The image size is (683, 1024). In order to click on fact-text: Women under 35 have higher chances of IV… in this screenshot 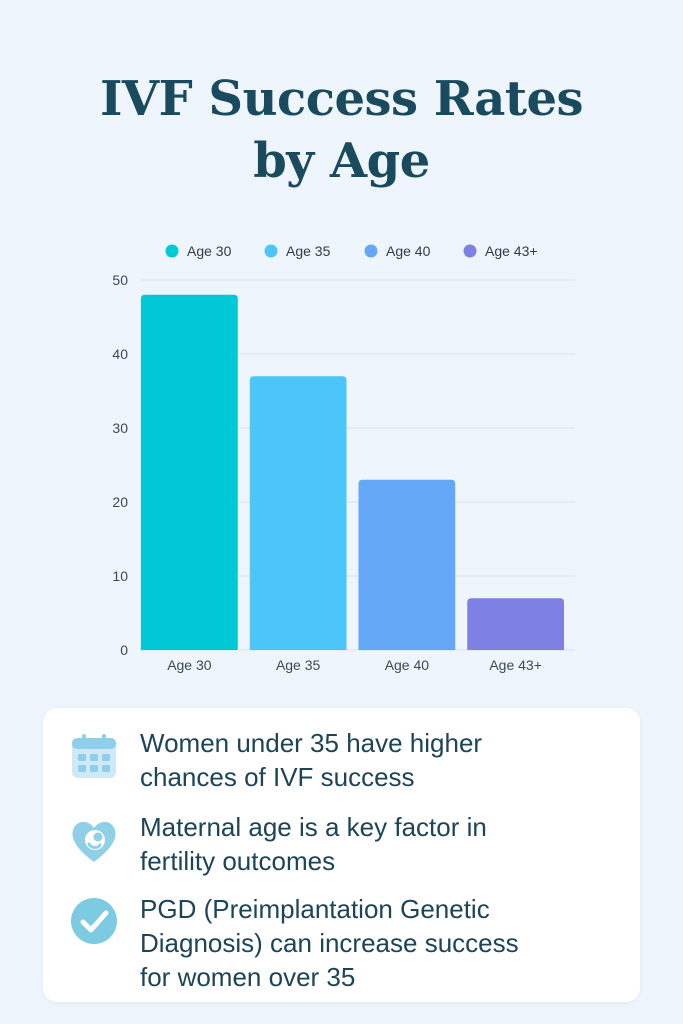, I will do `click(380, 760)`.